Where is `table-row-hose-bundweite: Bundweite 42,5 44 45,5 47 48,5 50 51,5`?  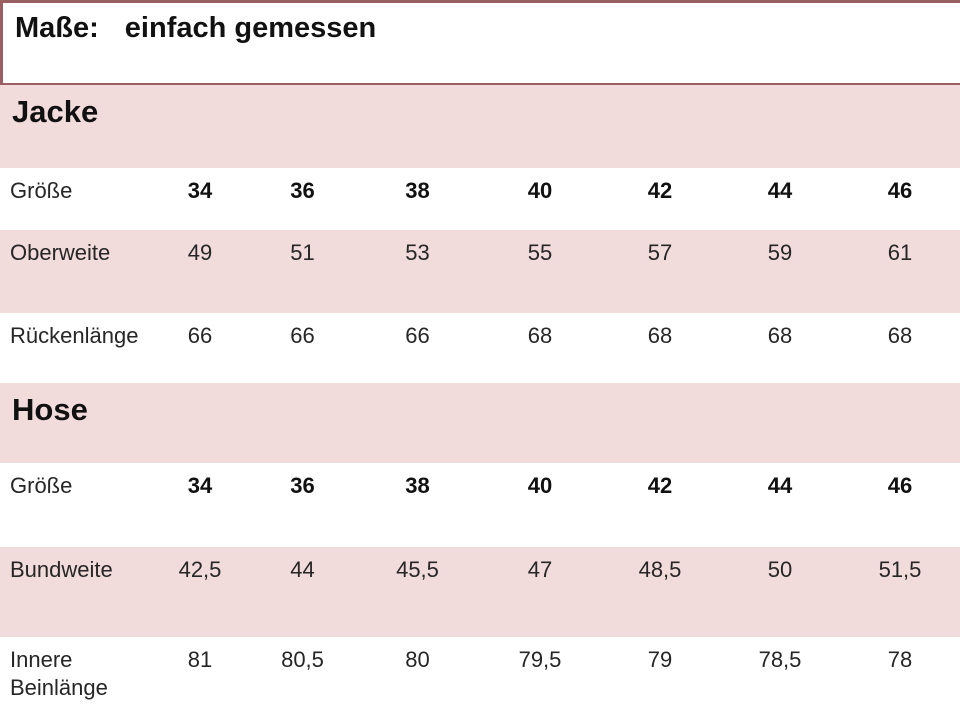
table-row-hose-bundweite: Bundweite 42,5 44 45,5 47 48,5 50 51,5 is located at coordinates (480, 592).